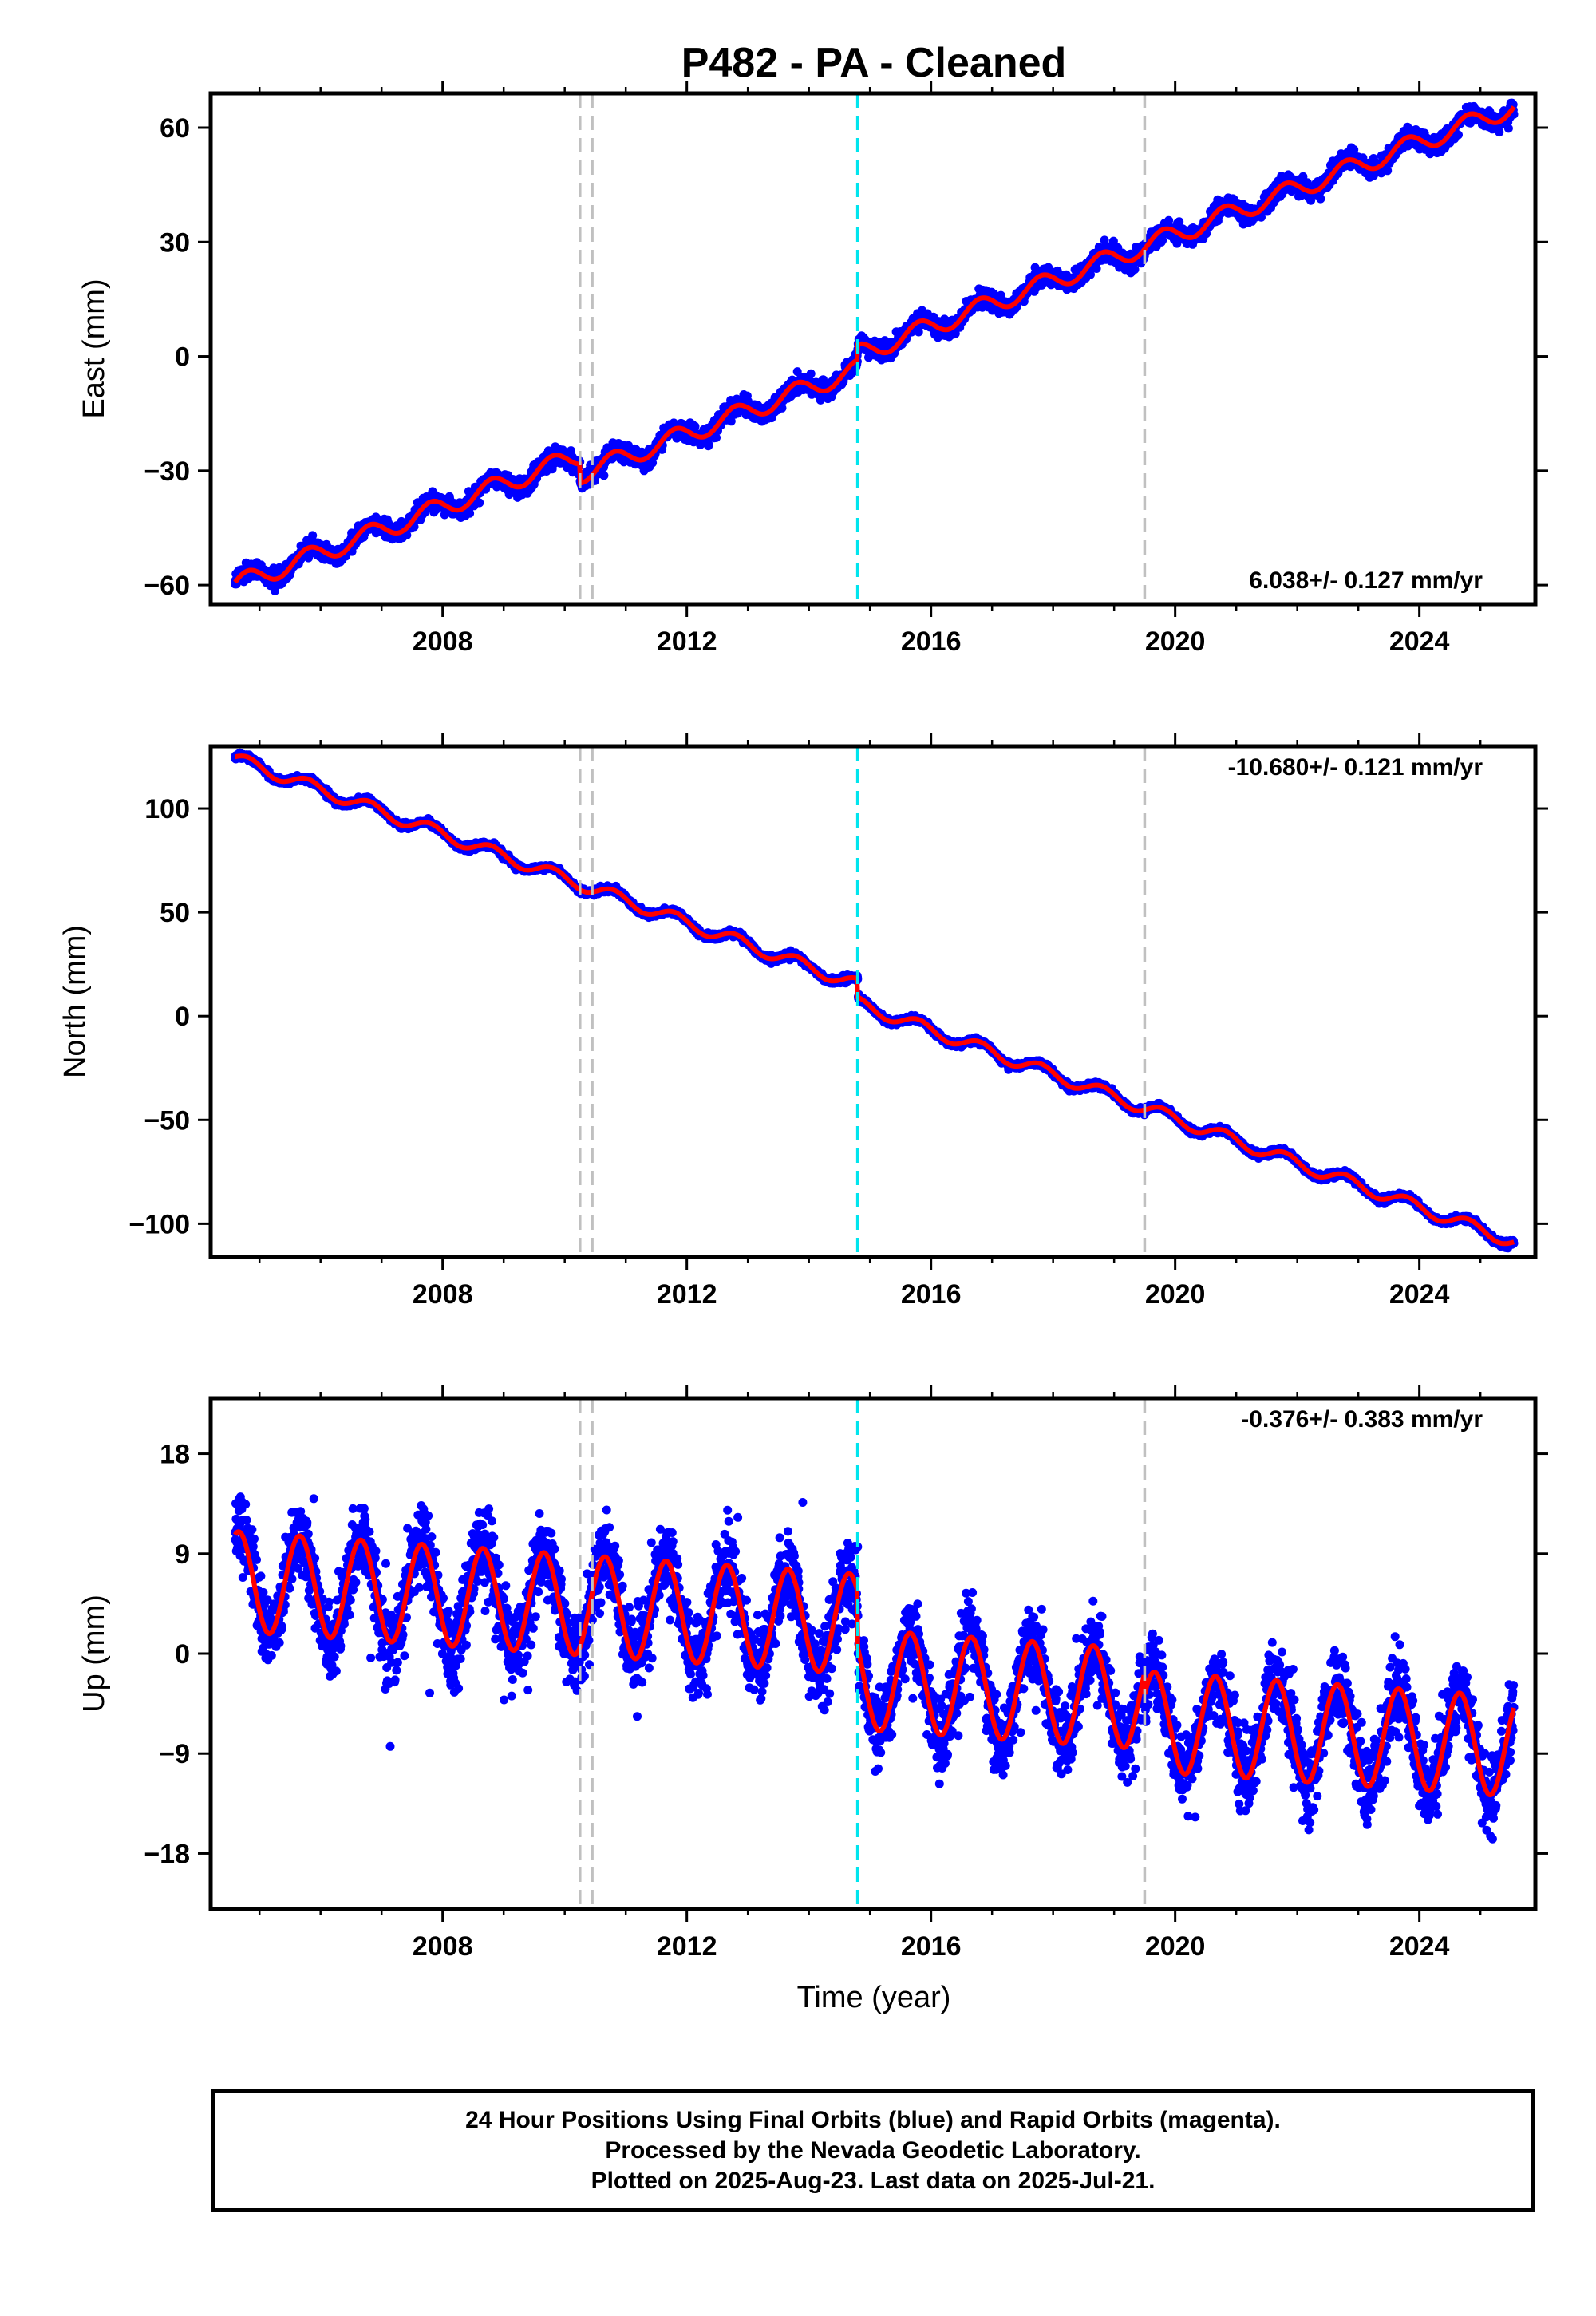 The height and width of the screenshot is (2316, 1596). What do you see at coordinates (175, 128) in the screenshot?
I see `y-tick-label: 60` at bounding box center [175, 128].